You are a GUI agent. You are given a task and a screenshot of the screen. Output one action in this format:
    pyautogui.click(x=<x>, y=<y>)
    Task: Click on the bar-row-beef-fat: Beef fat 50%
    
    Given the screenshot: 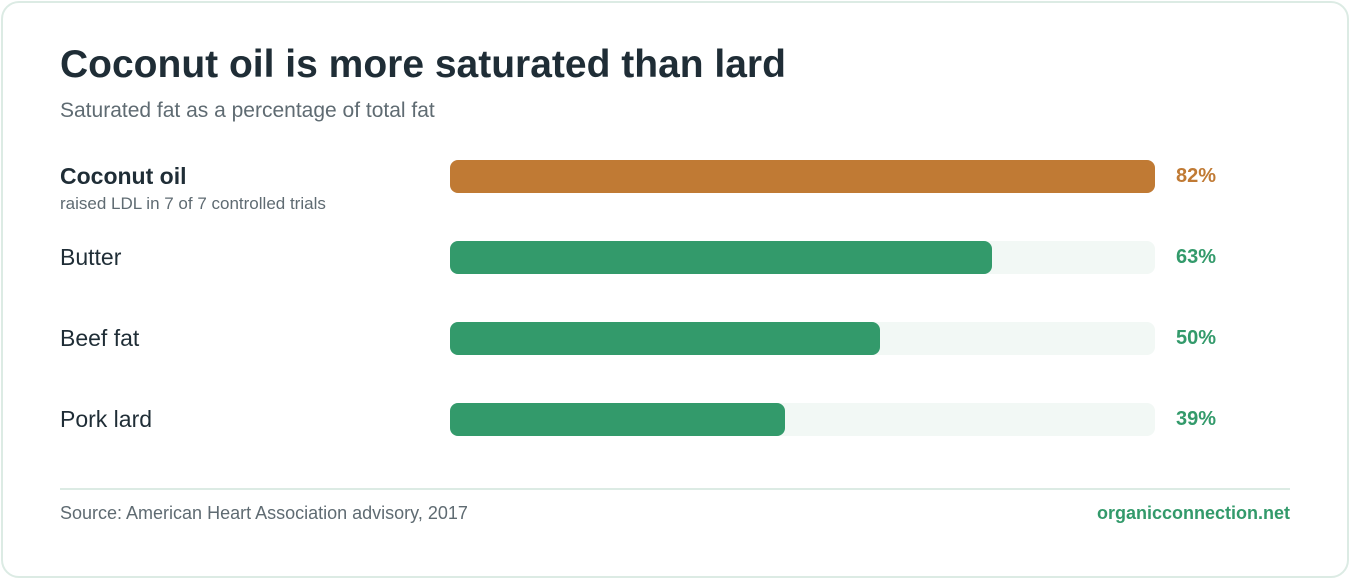 What is the action you would take?
    pyautogui.click(x=675, y=352)
    